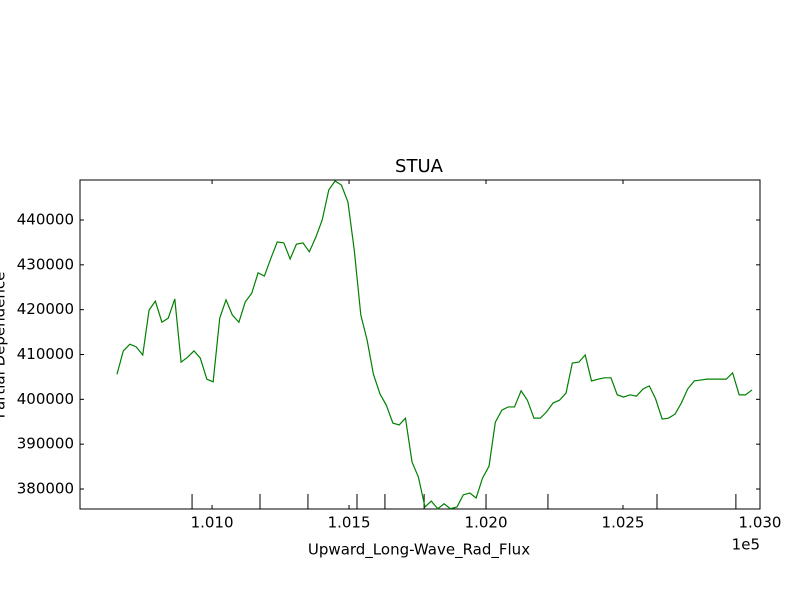 This screenshot has height=600, width=800. I want to click on y-tick-label: 410000, so click(45, 354).